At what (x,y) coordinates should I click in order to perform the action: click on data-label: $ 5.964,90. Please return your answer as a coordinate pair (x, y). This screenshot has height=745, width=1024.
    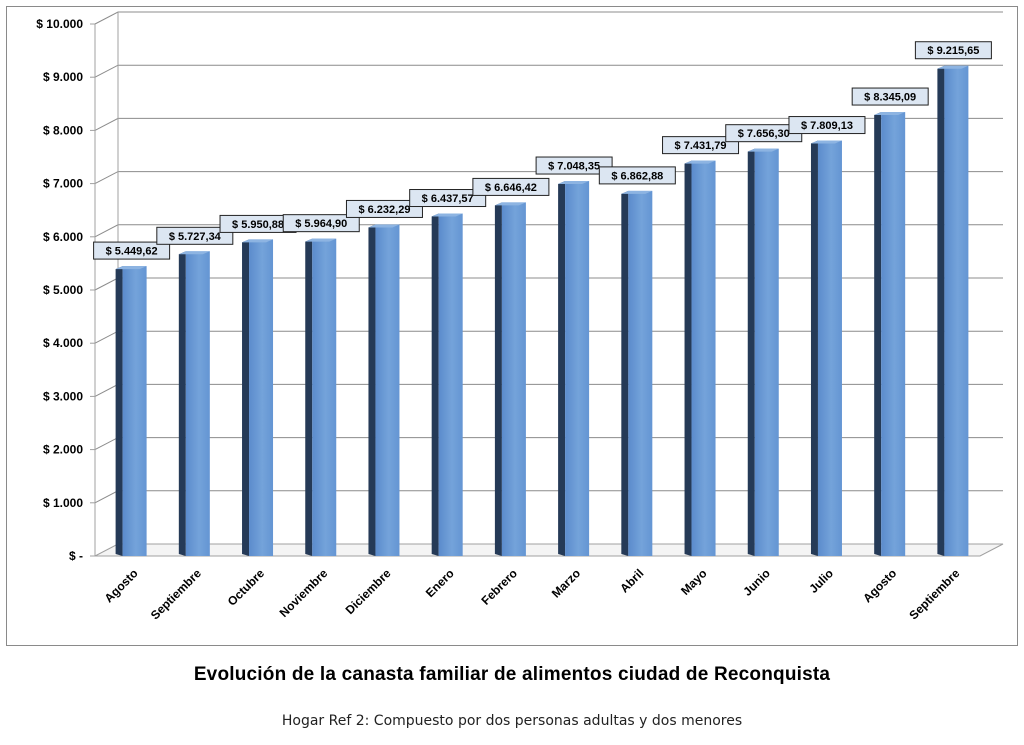
    Looking at the image, I should click on (321, 224).